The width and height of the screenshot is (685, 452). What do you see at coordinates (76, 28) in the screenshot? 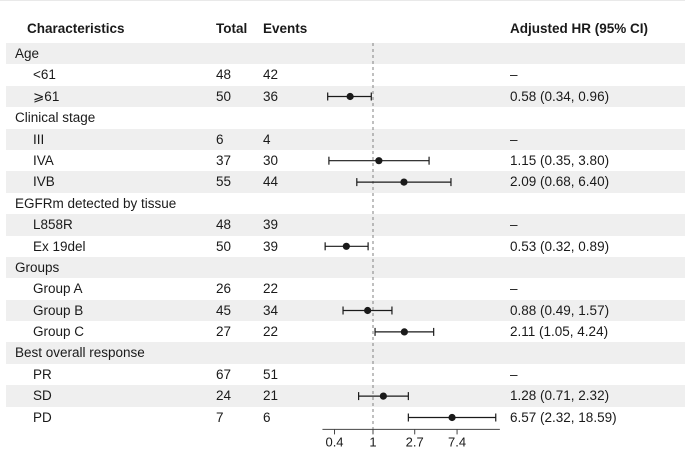
I see `characteristics-column-header: Characteristics` at bounding box center [76, 28].